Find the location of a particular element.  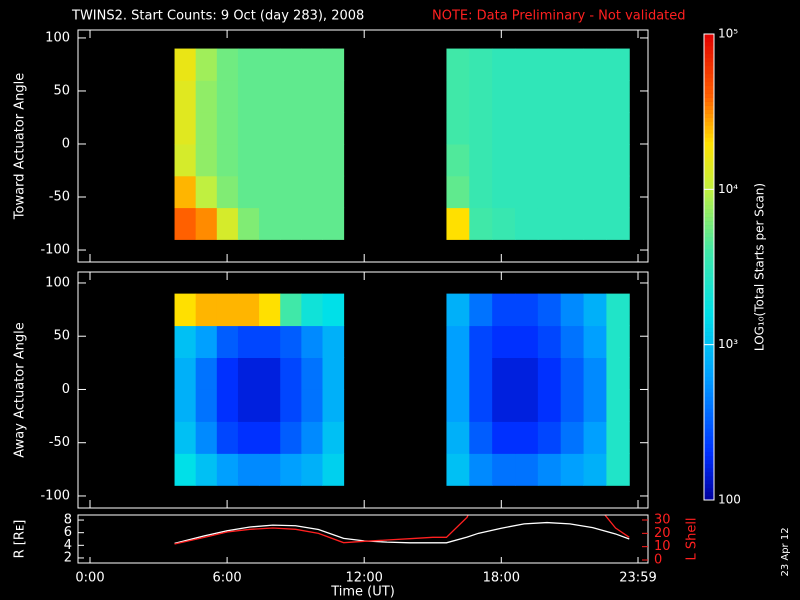

y-tick-label: 100 is located at coordinates (57, 282).